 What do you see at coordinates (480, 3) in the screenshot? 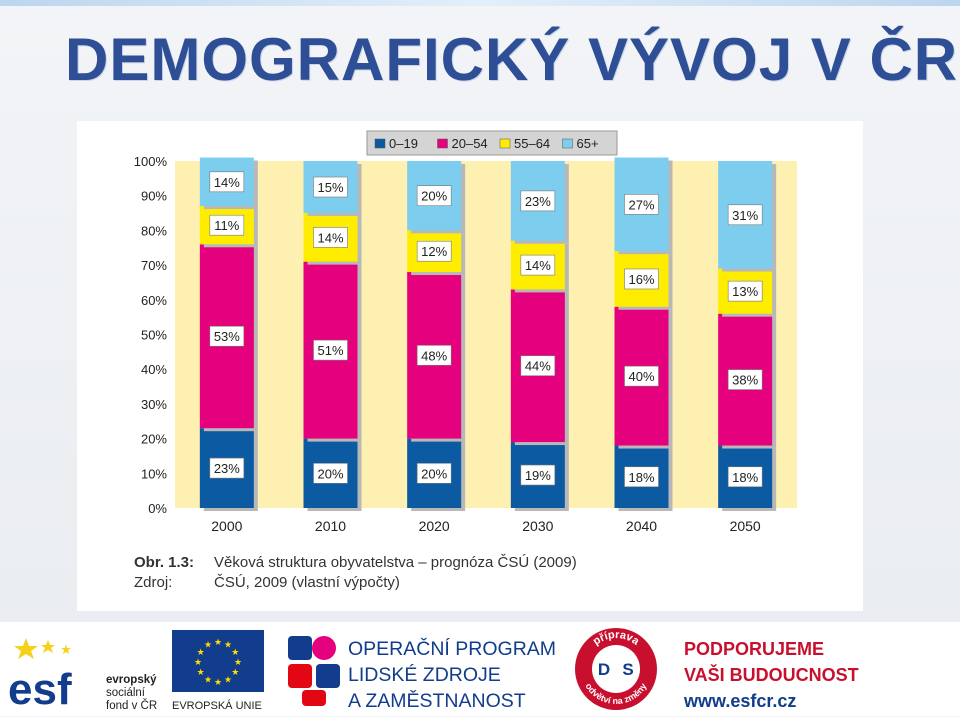
I see `top-accent-bar` at bounding box center [480, 3].